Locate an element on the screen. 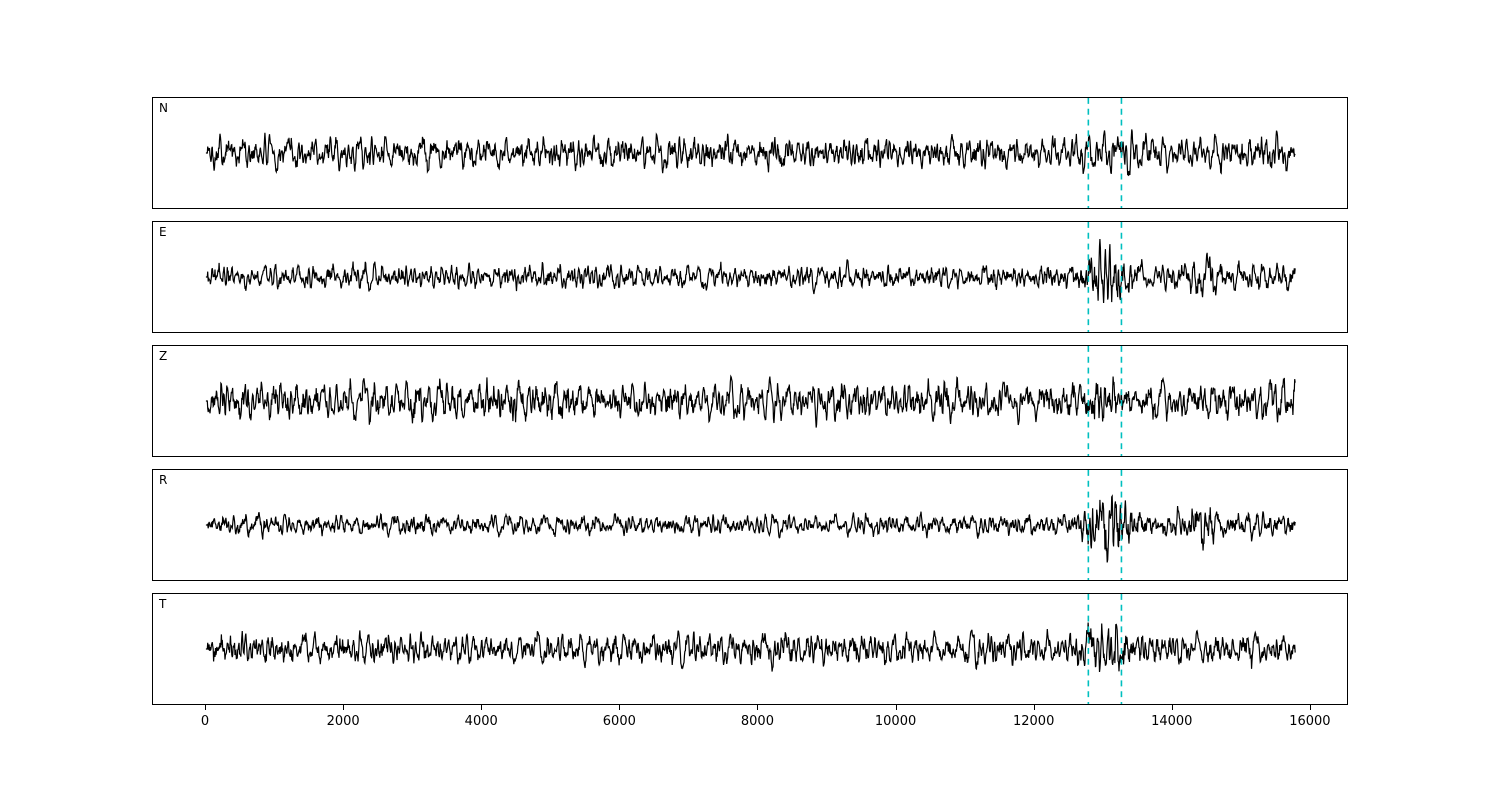 The height and width of the screenshot is (800, 1500). x-tick-label: 4000 is located at coordinates (481, 721).